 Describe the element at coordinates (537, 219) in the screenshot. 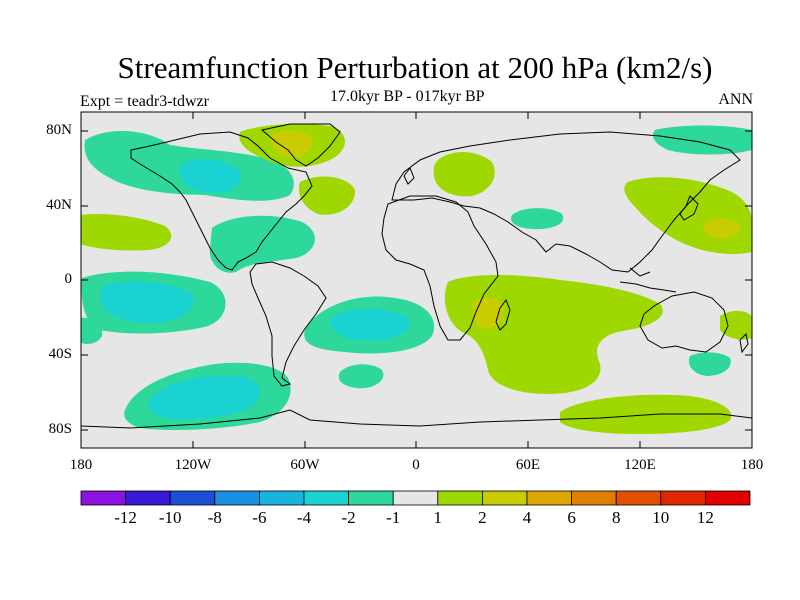

I see `region-indian-ocean-north` at that location.